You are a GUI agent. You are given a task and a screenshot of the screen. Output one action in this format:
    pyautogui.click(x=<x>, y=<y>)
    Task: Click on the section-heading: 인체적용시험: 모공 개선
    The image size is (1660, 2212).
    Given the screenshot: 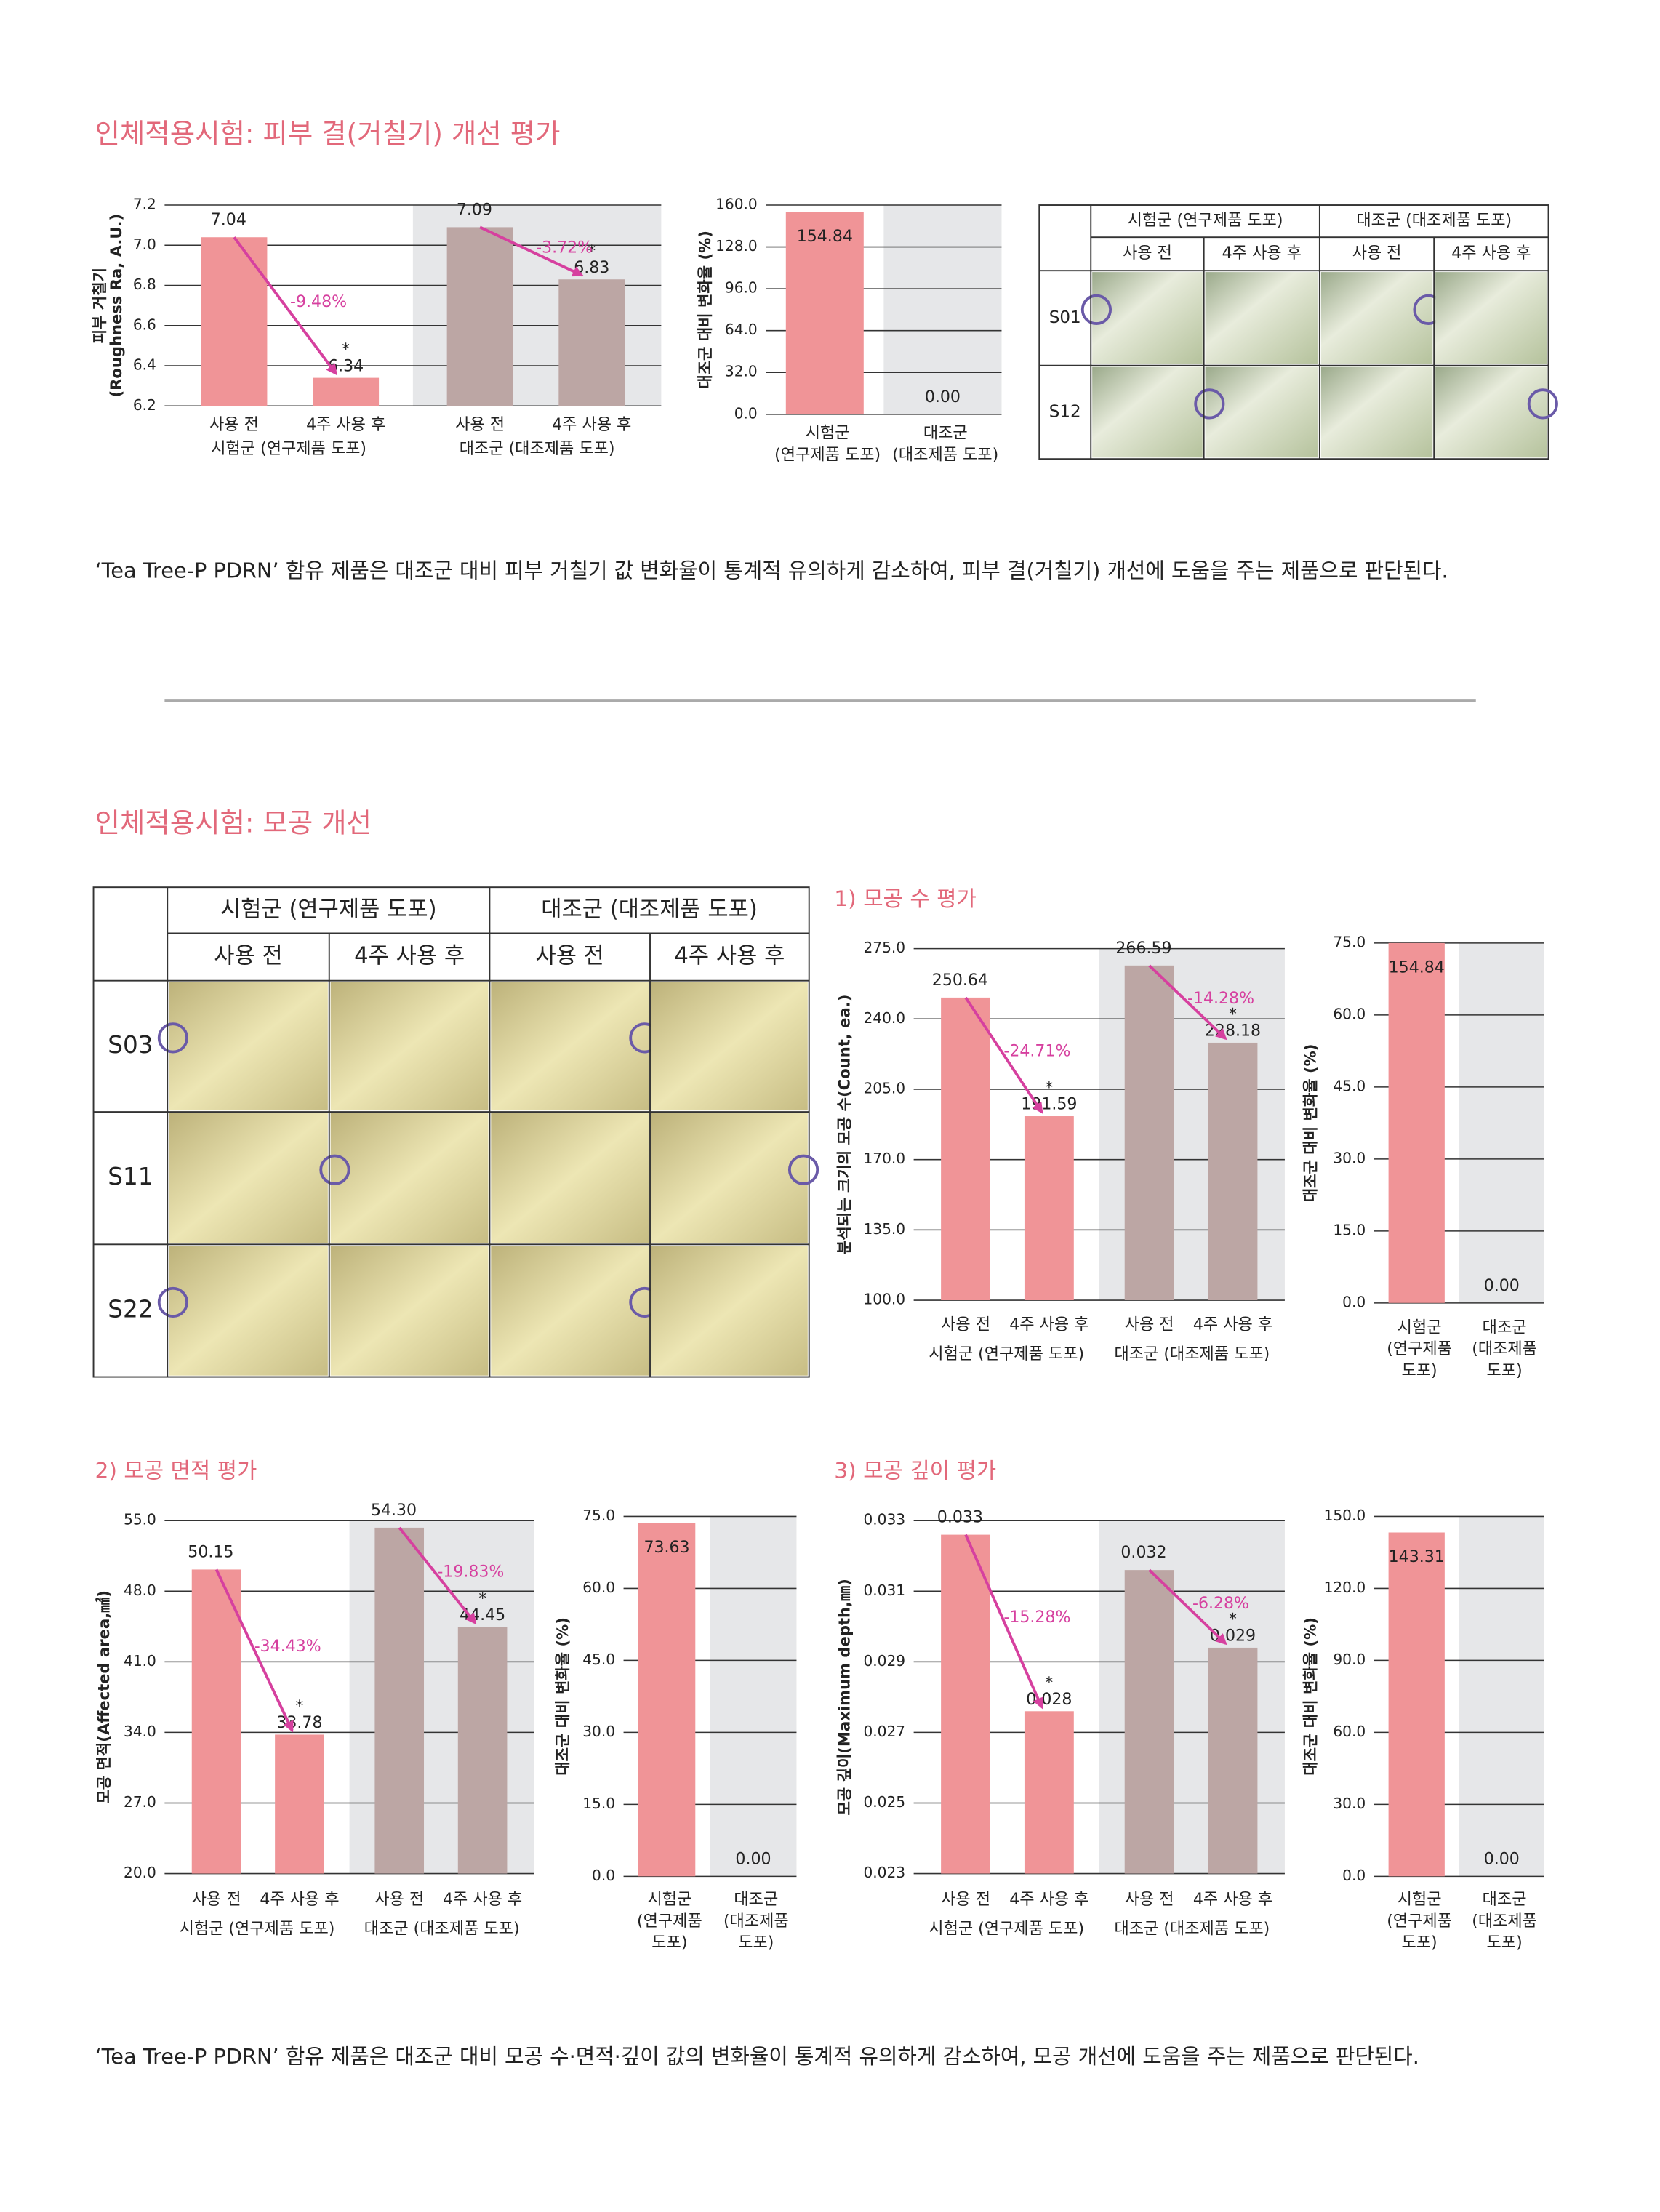 What is the action you would take?
    pyautogui.click(x=234, y=822)
    